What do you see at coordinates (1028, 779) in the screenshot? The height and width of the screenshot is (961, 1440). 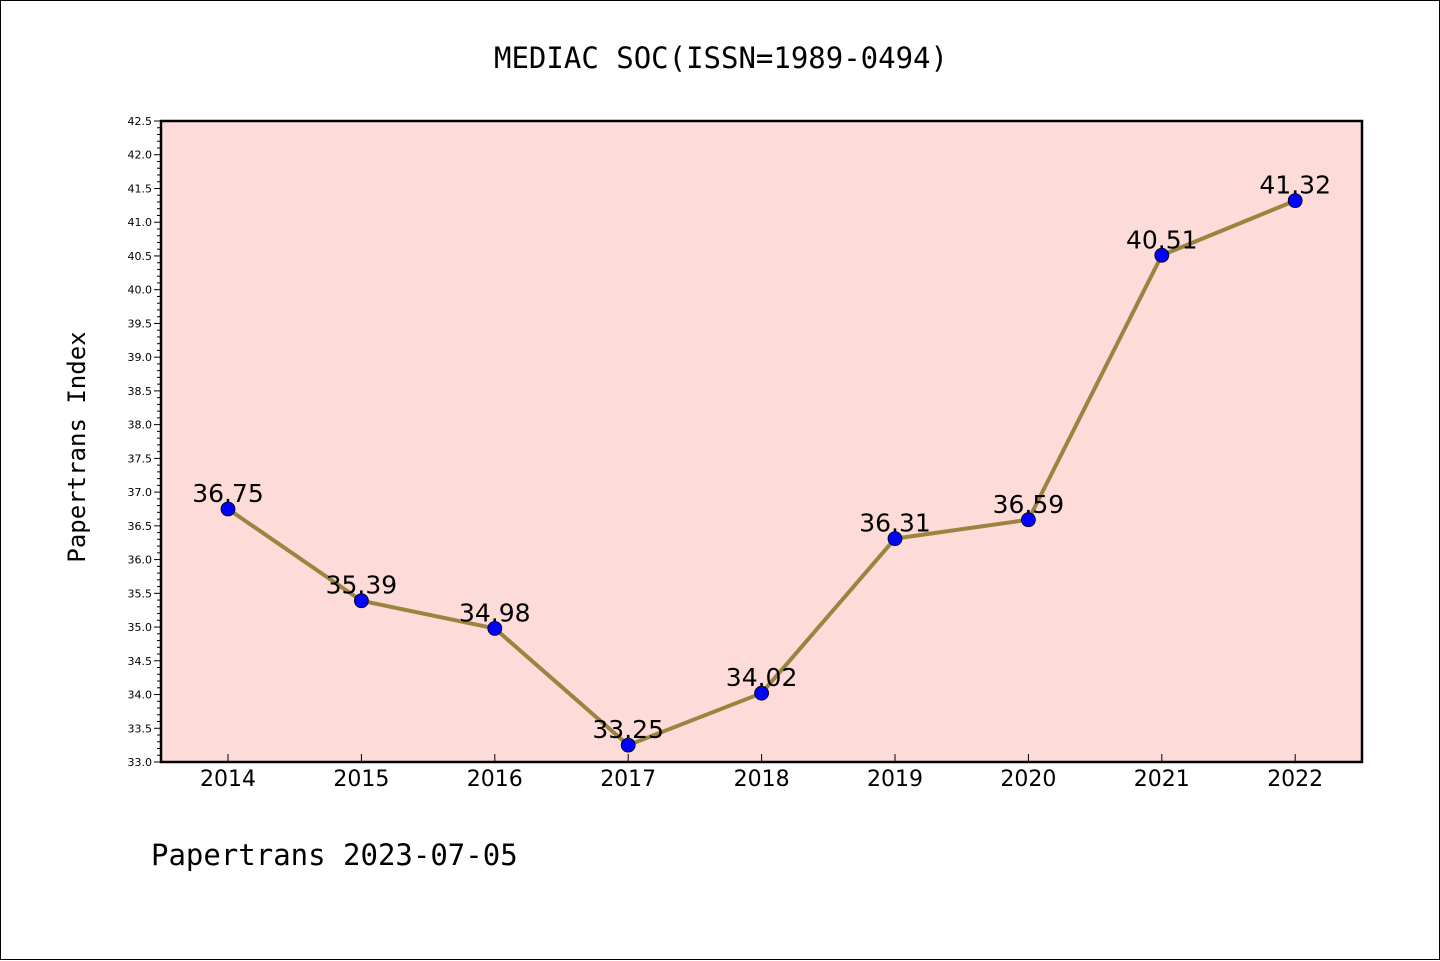 I see `x-tick-label: 2020` at bounding box center [1028, 779].